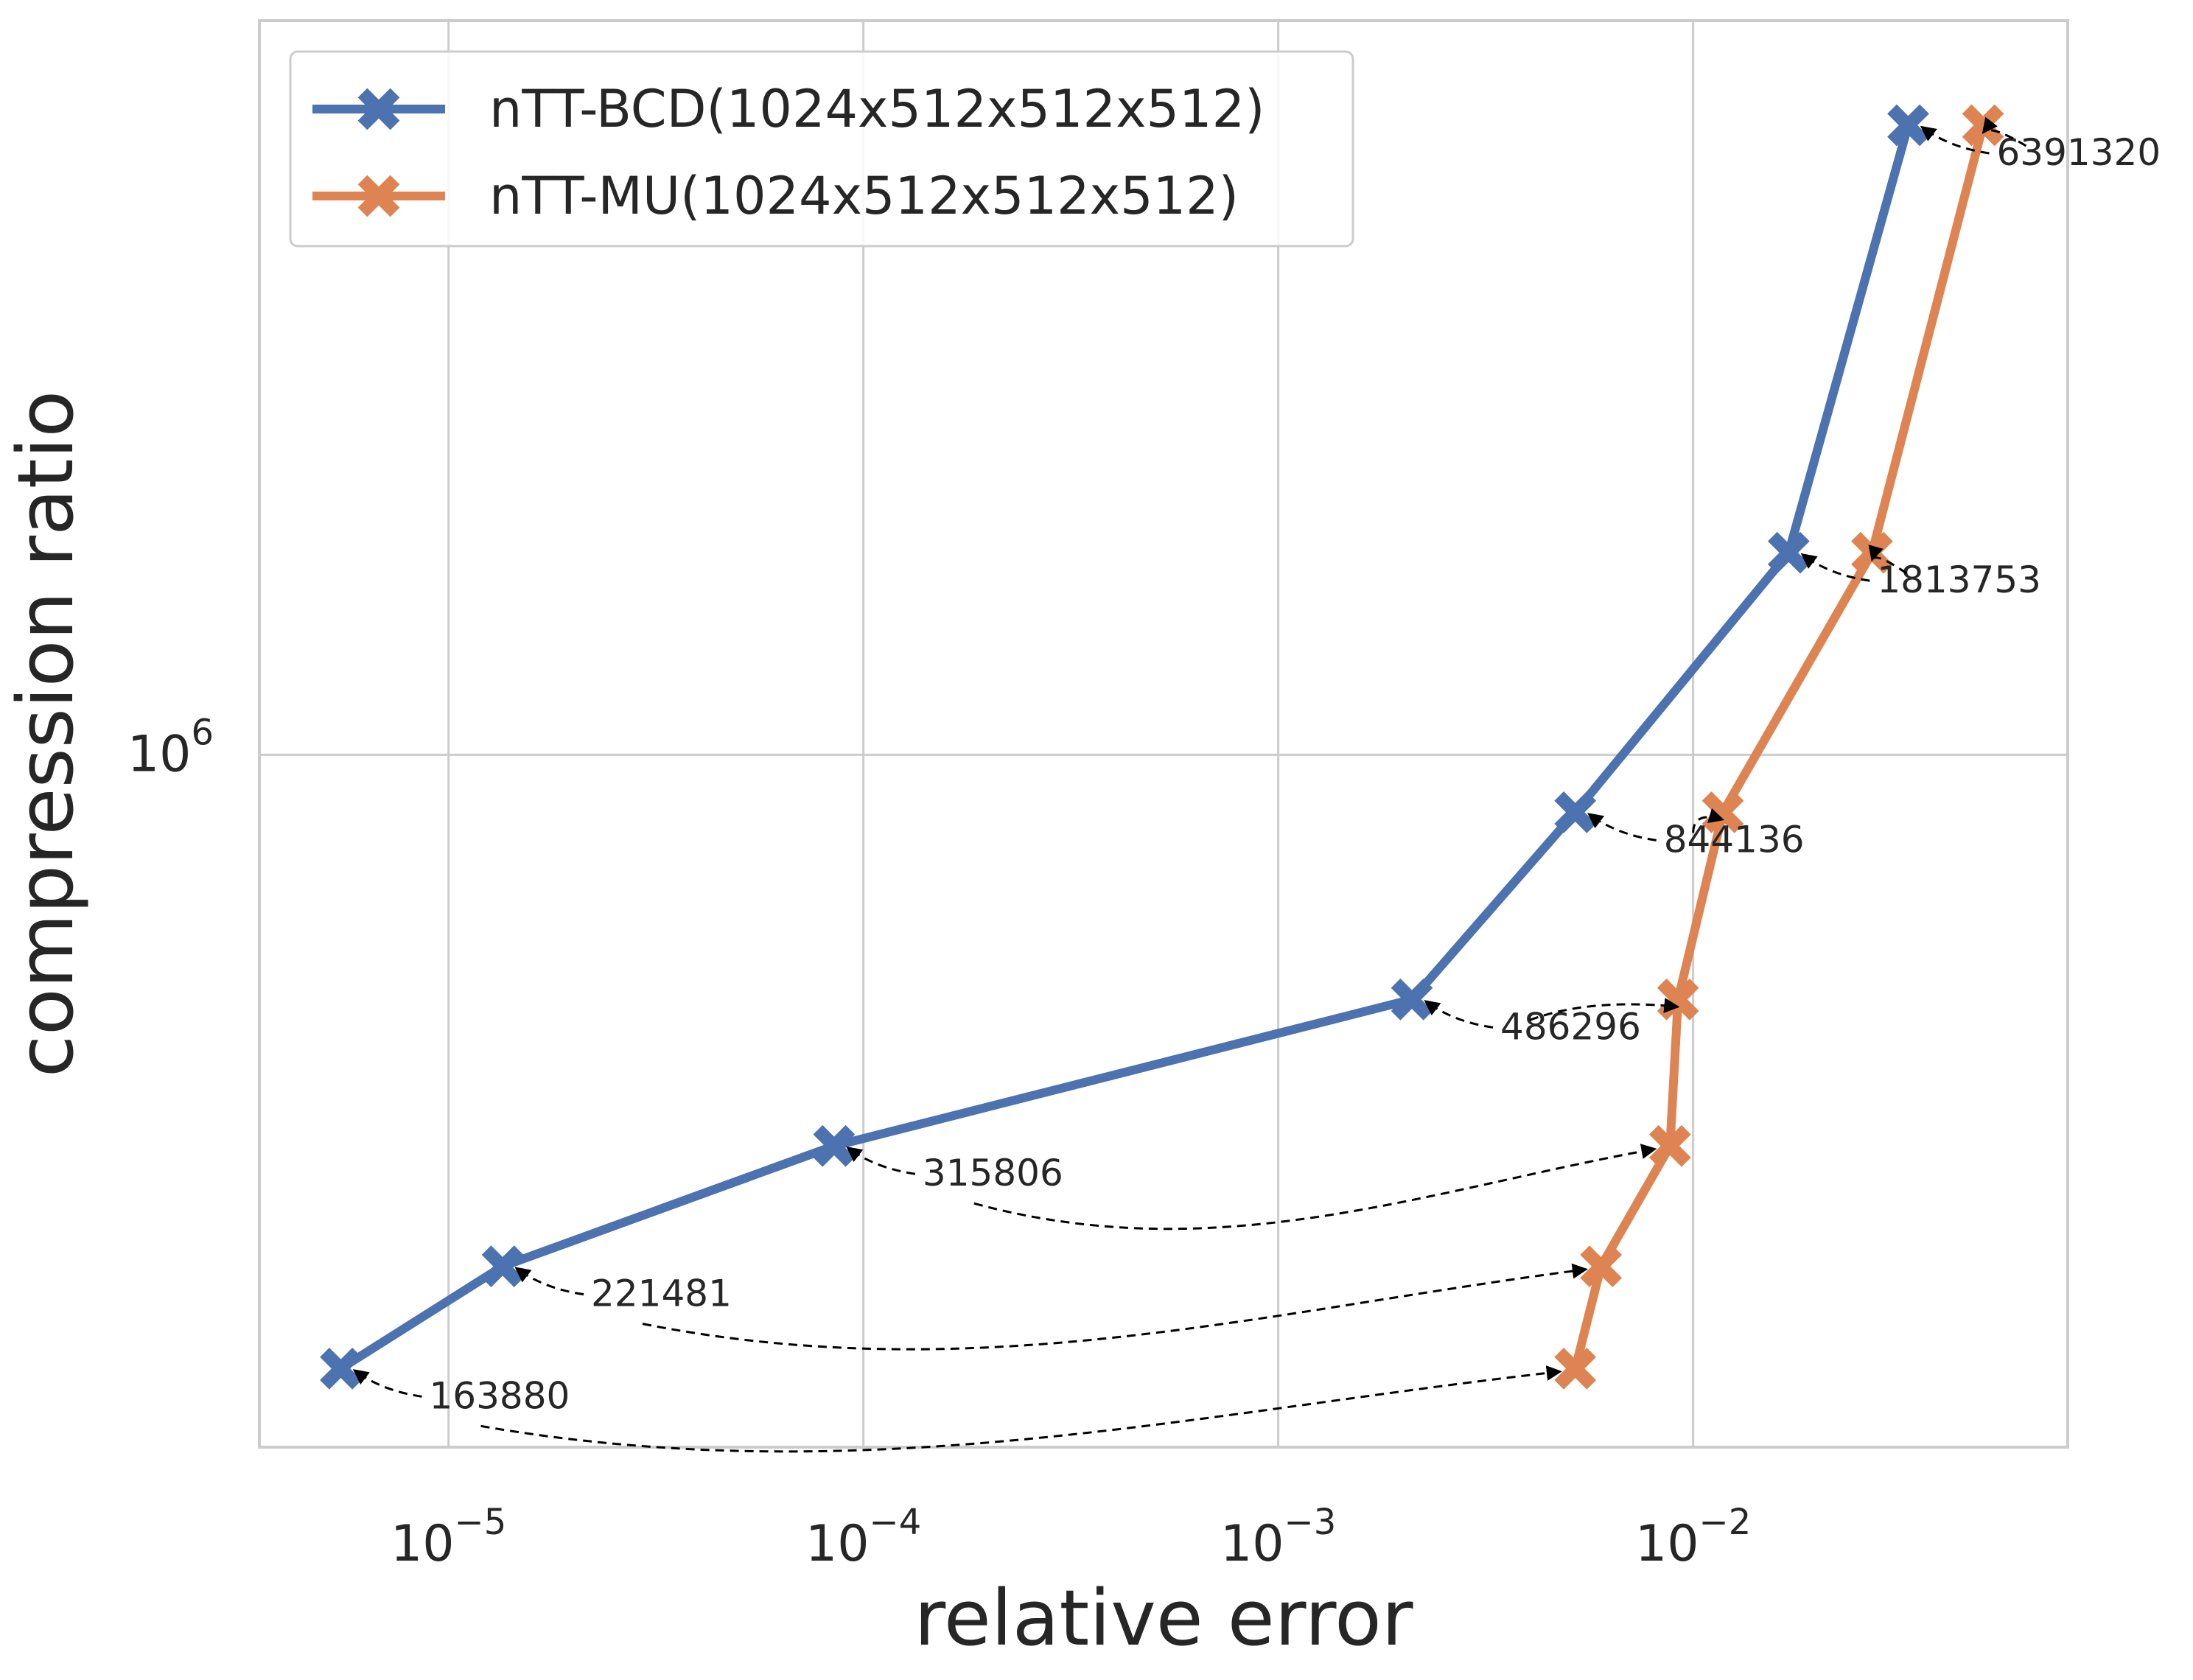  Describe the element at coordinates (1310, 1522) in the screenshot. I see `x-tick-exponent: −3` at that location.